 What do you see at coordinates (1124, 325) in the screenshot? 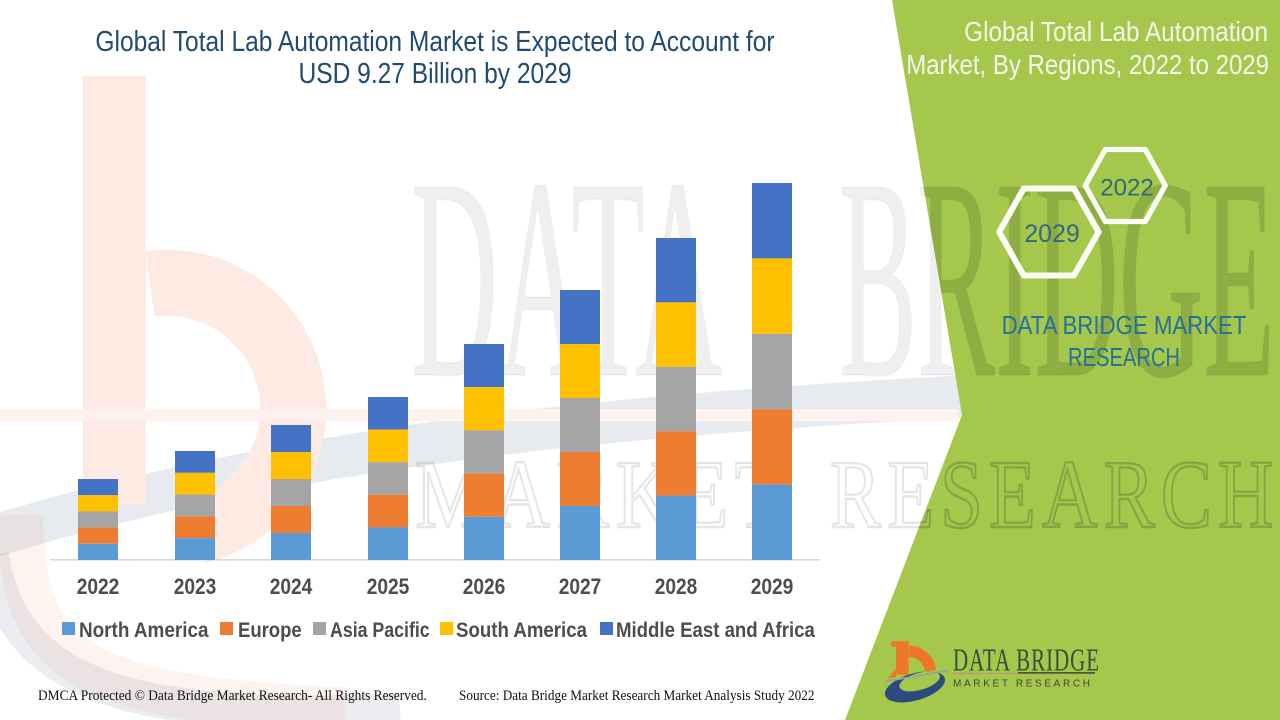
I see `svg-text: DATA BRIDGE MARKET` at bounding box center [1124, 325].